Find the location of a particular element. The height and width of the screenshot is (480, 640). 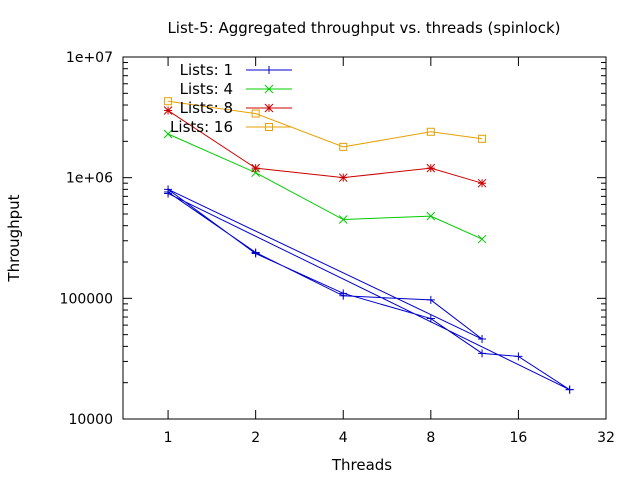

x-tick-label: 2 is located at coordinates (255, 438).